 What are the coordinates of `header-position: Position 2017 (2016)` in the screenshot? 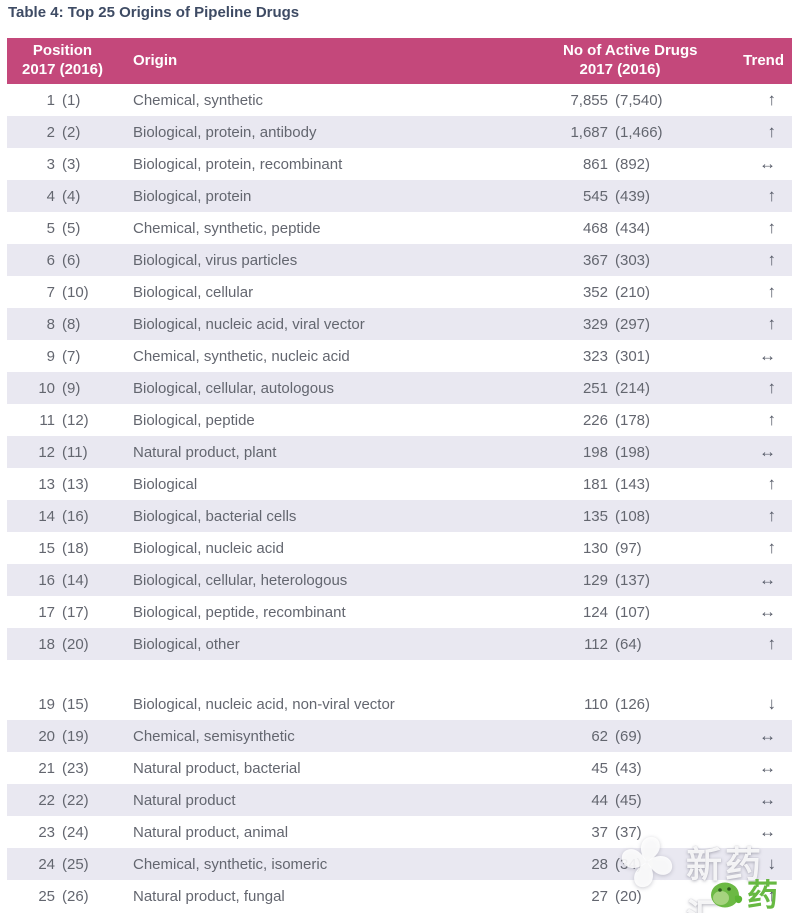 It's located at (62, 61).